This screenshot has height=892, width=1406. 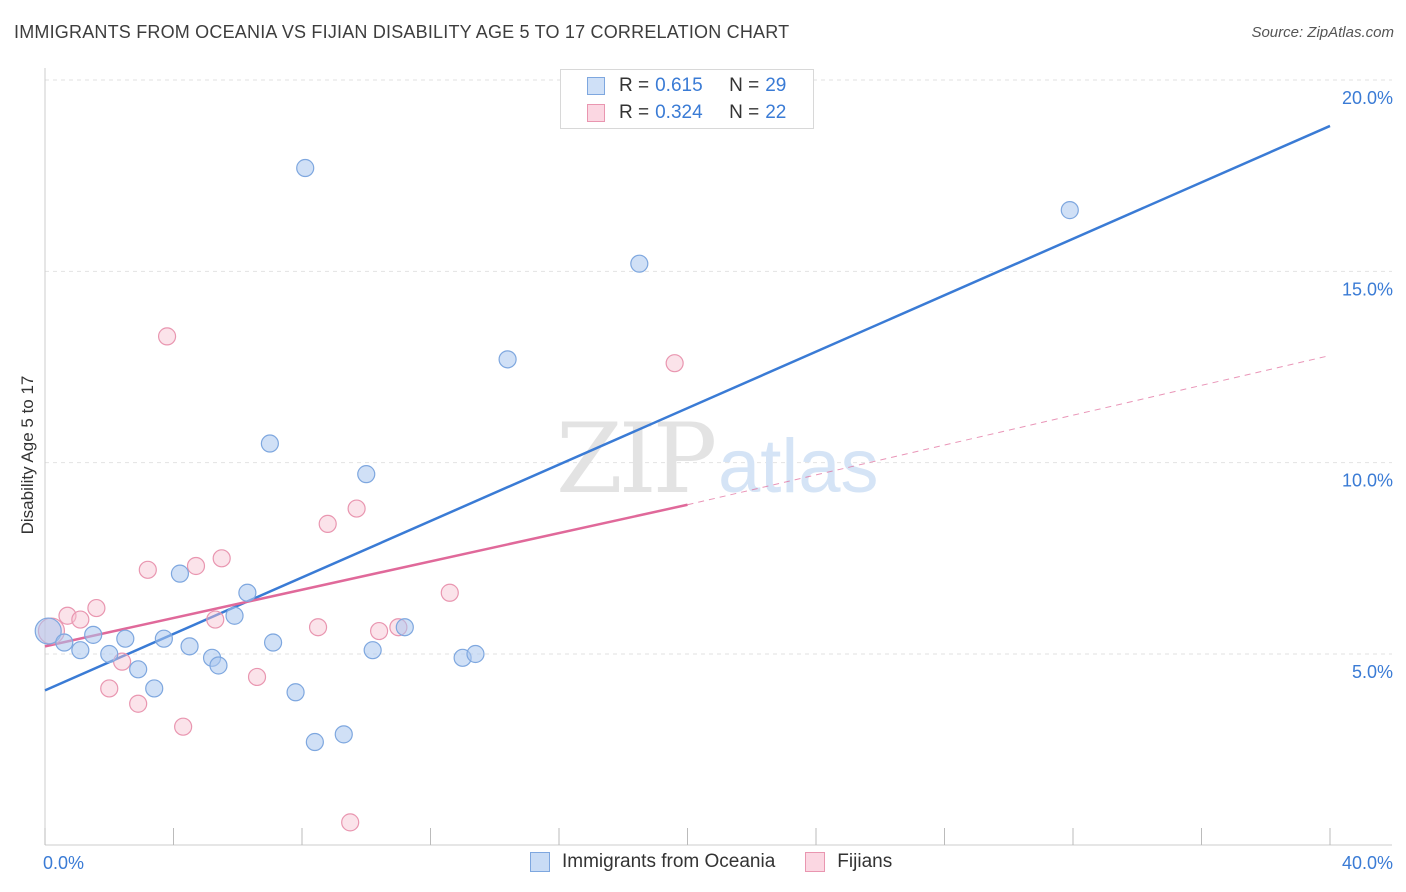 What do you see at coordinates (776, 112) in the screenshot?
I see `n-value: 22` at bounding box center [776, 112].